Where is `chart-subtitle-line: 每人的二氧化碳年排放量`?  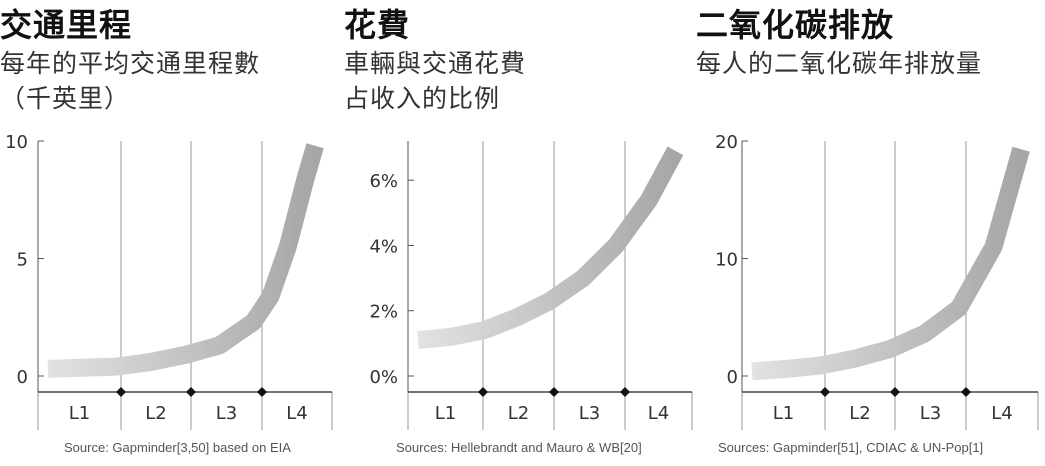 chart-subtitle-line: 每人的二氧化碳年排放量 is located at coordinates (839, 63).